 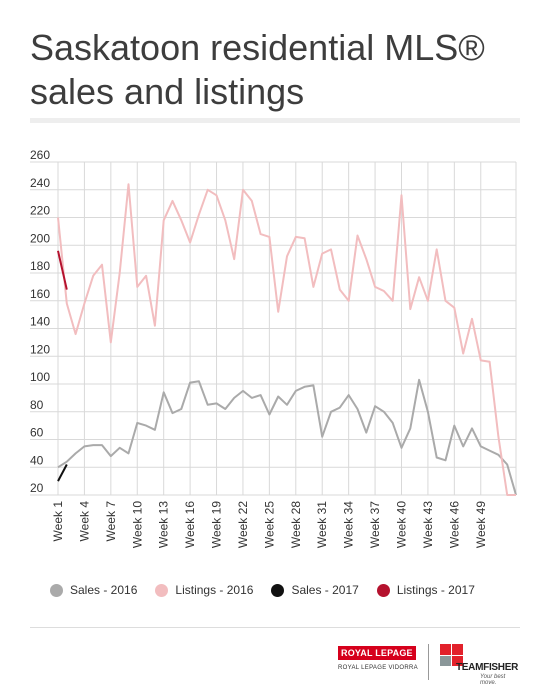 I want to click on royal-lepage-brokerage: ROYAL LEPAGE VIDORRA, so click(x=378, y=668).